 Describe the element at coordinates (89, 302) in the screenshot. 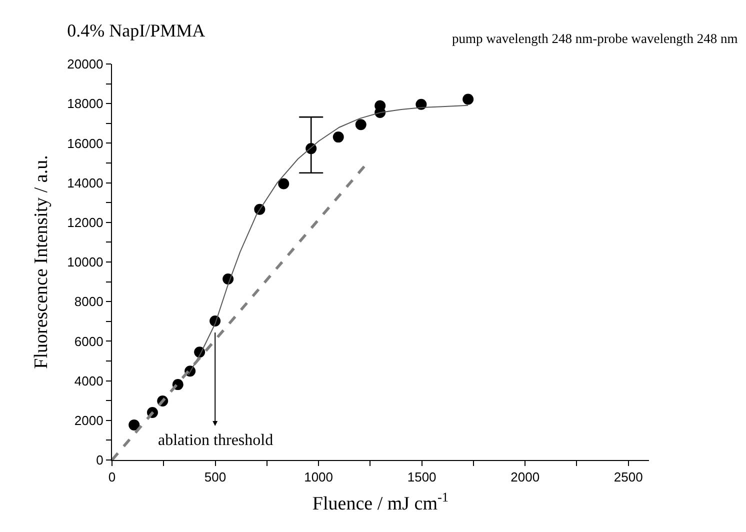

I see `y-tick-label: 8000` at that location.